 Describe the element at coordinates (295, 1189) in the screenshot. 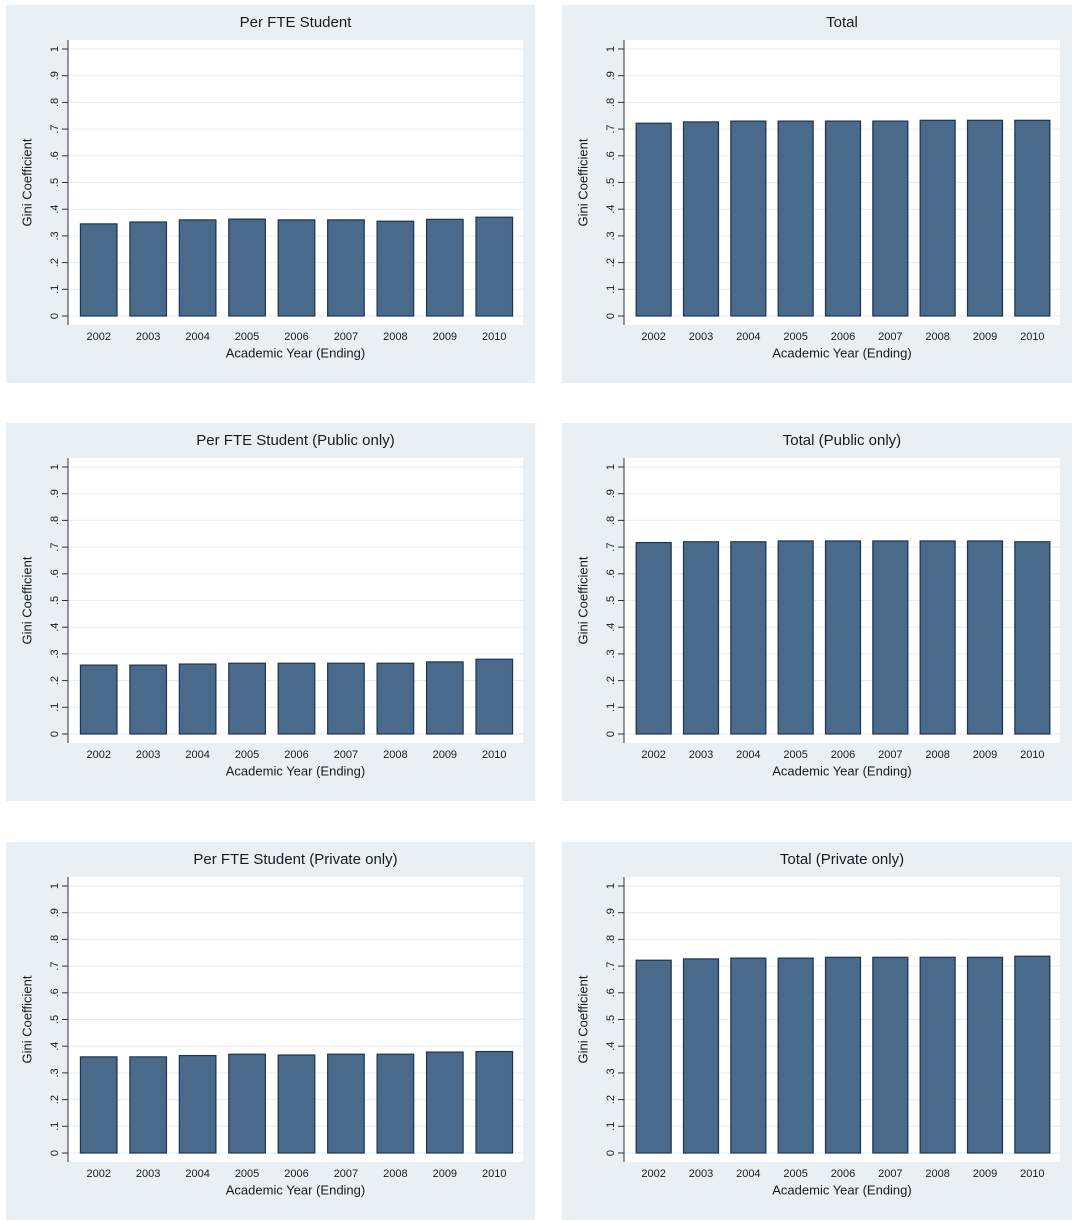

I see `x-axis-label: Academic Year (Ending)` at that location.